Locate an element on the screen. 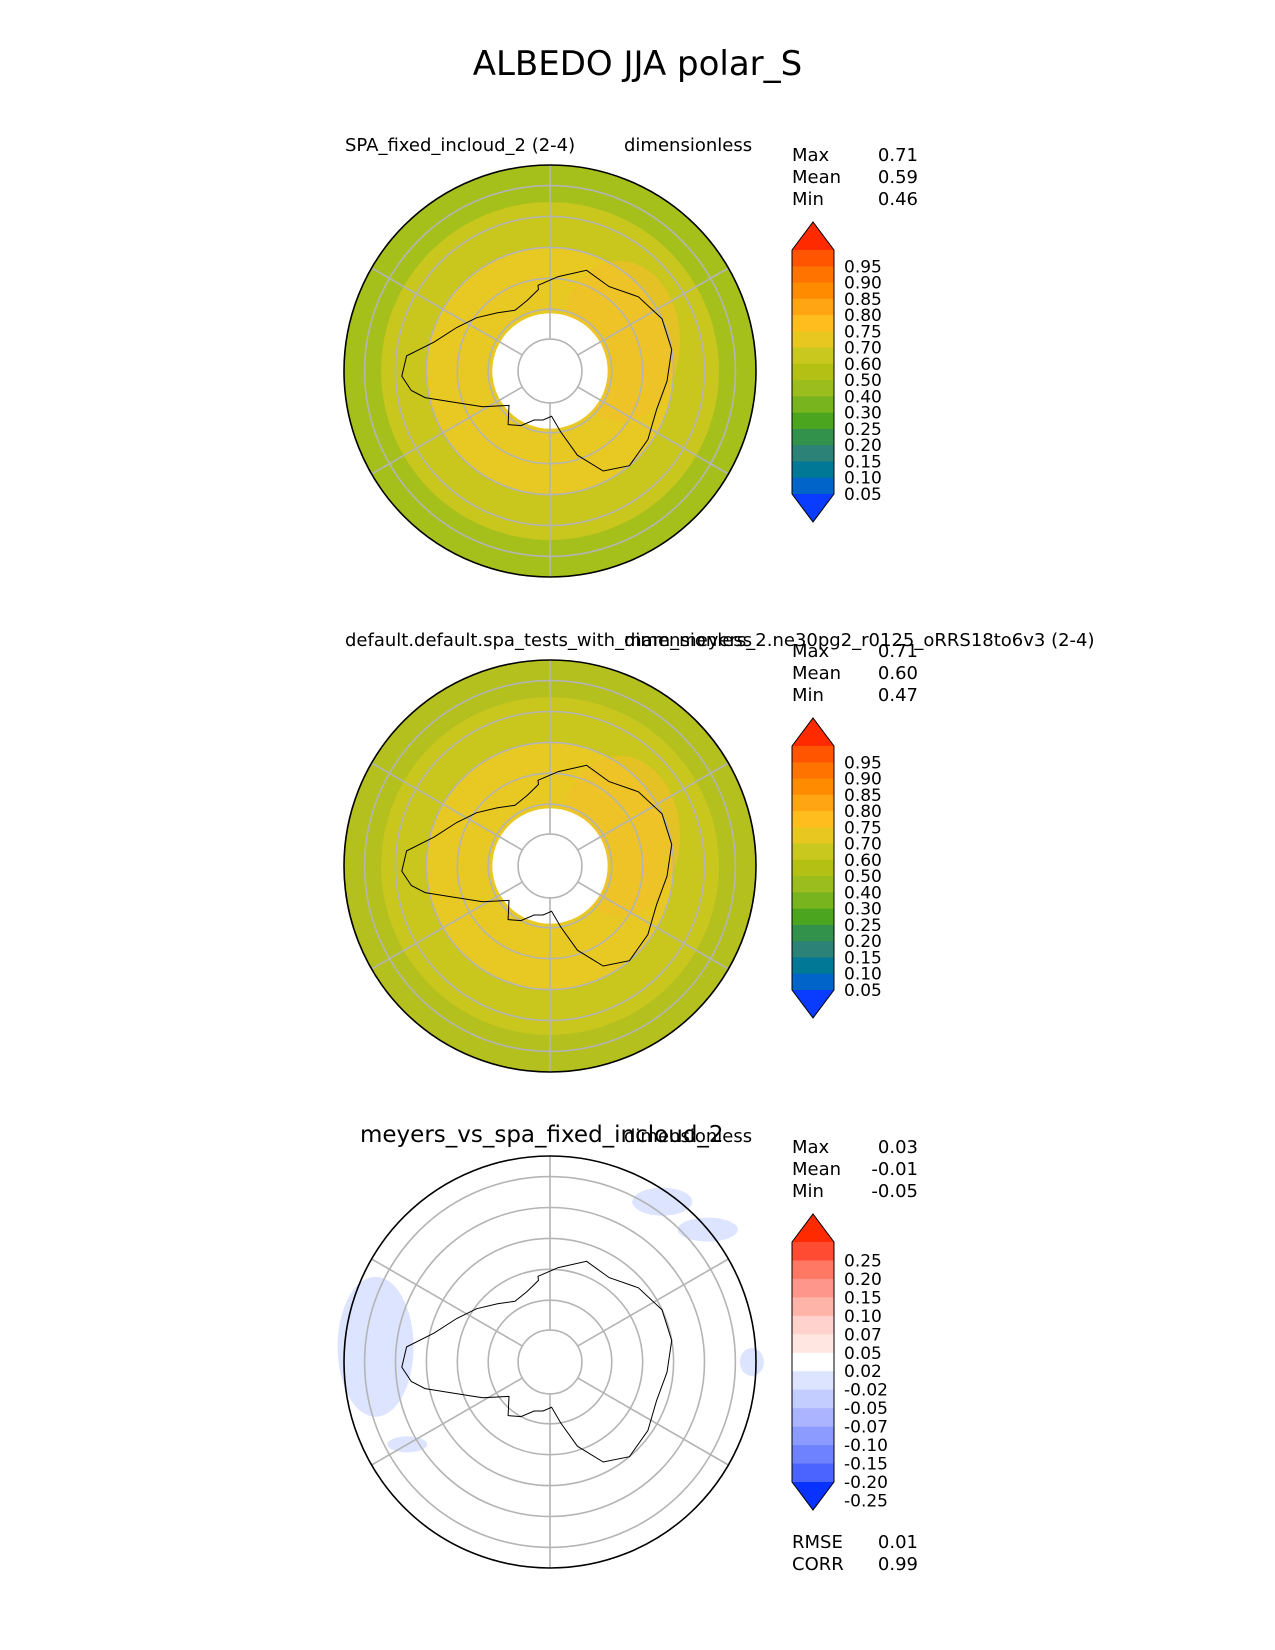  panel2-stat-label-min: Min is located at coordinates (808, 695).